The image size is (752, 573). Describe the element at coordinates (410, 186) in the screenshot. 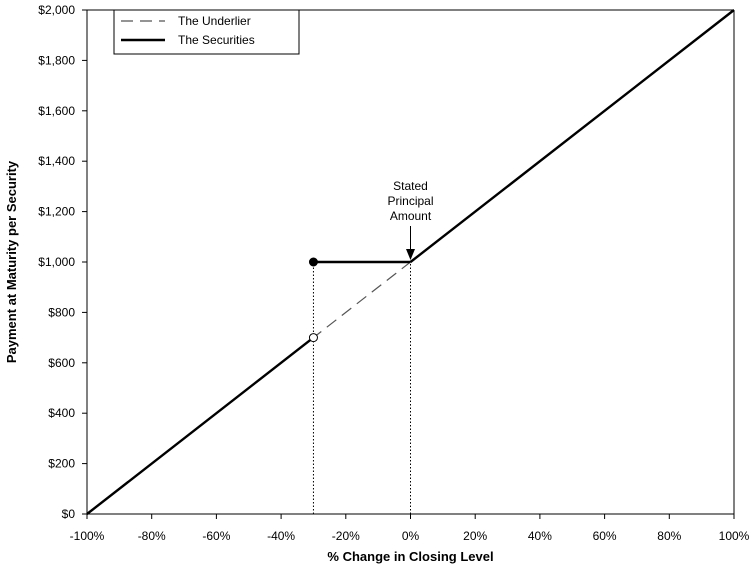

I see `annotation-text-line: Stated` at that location.